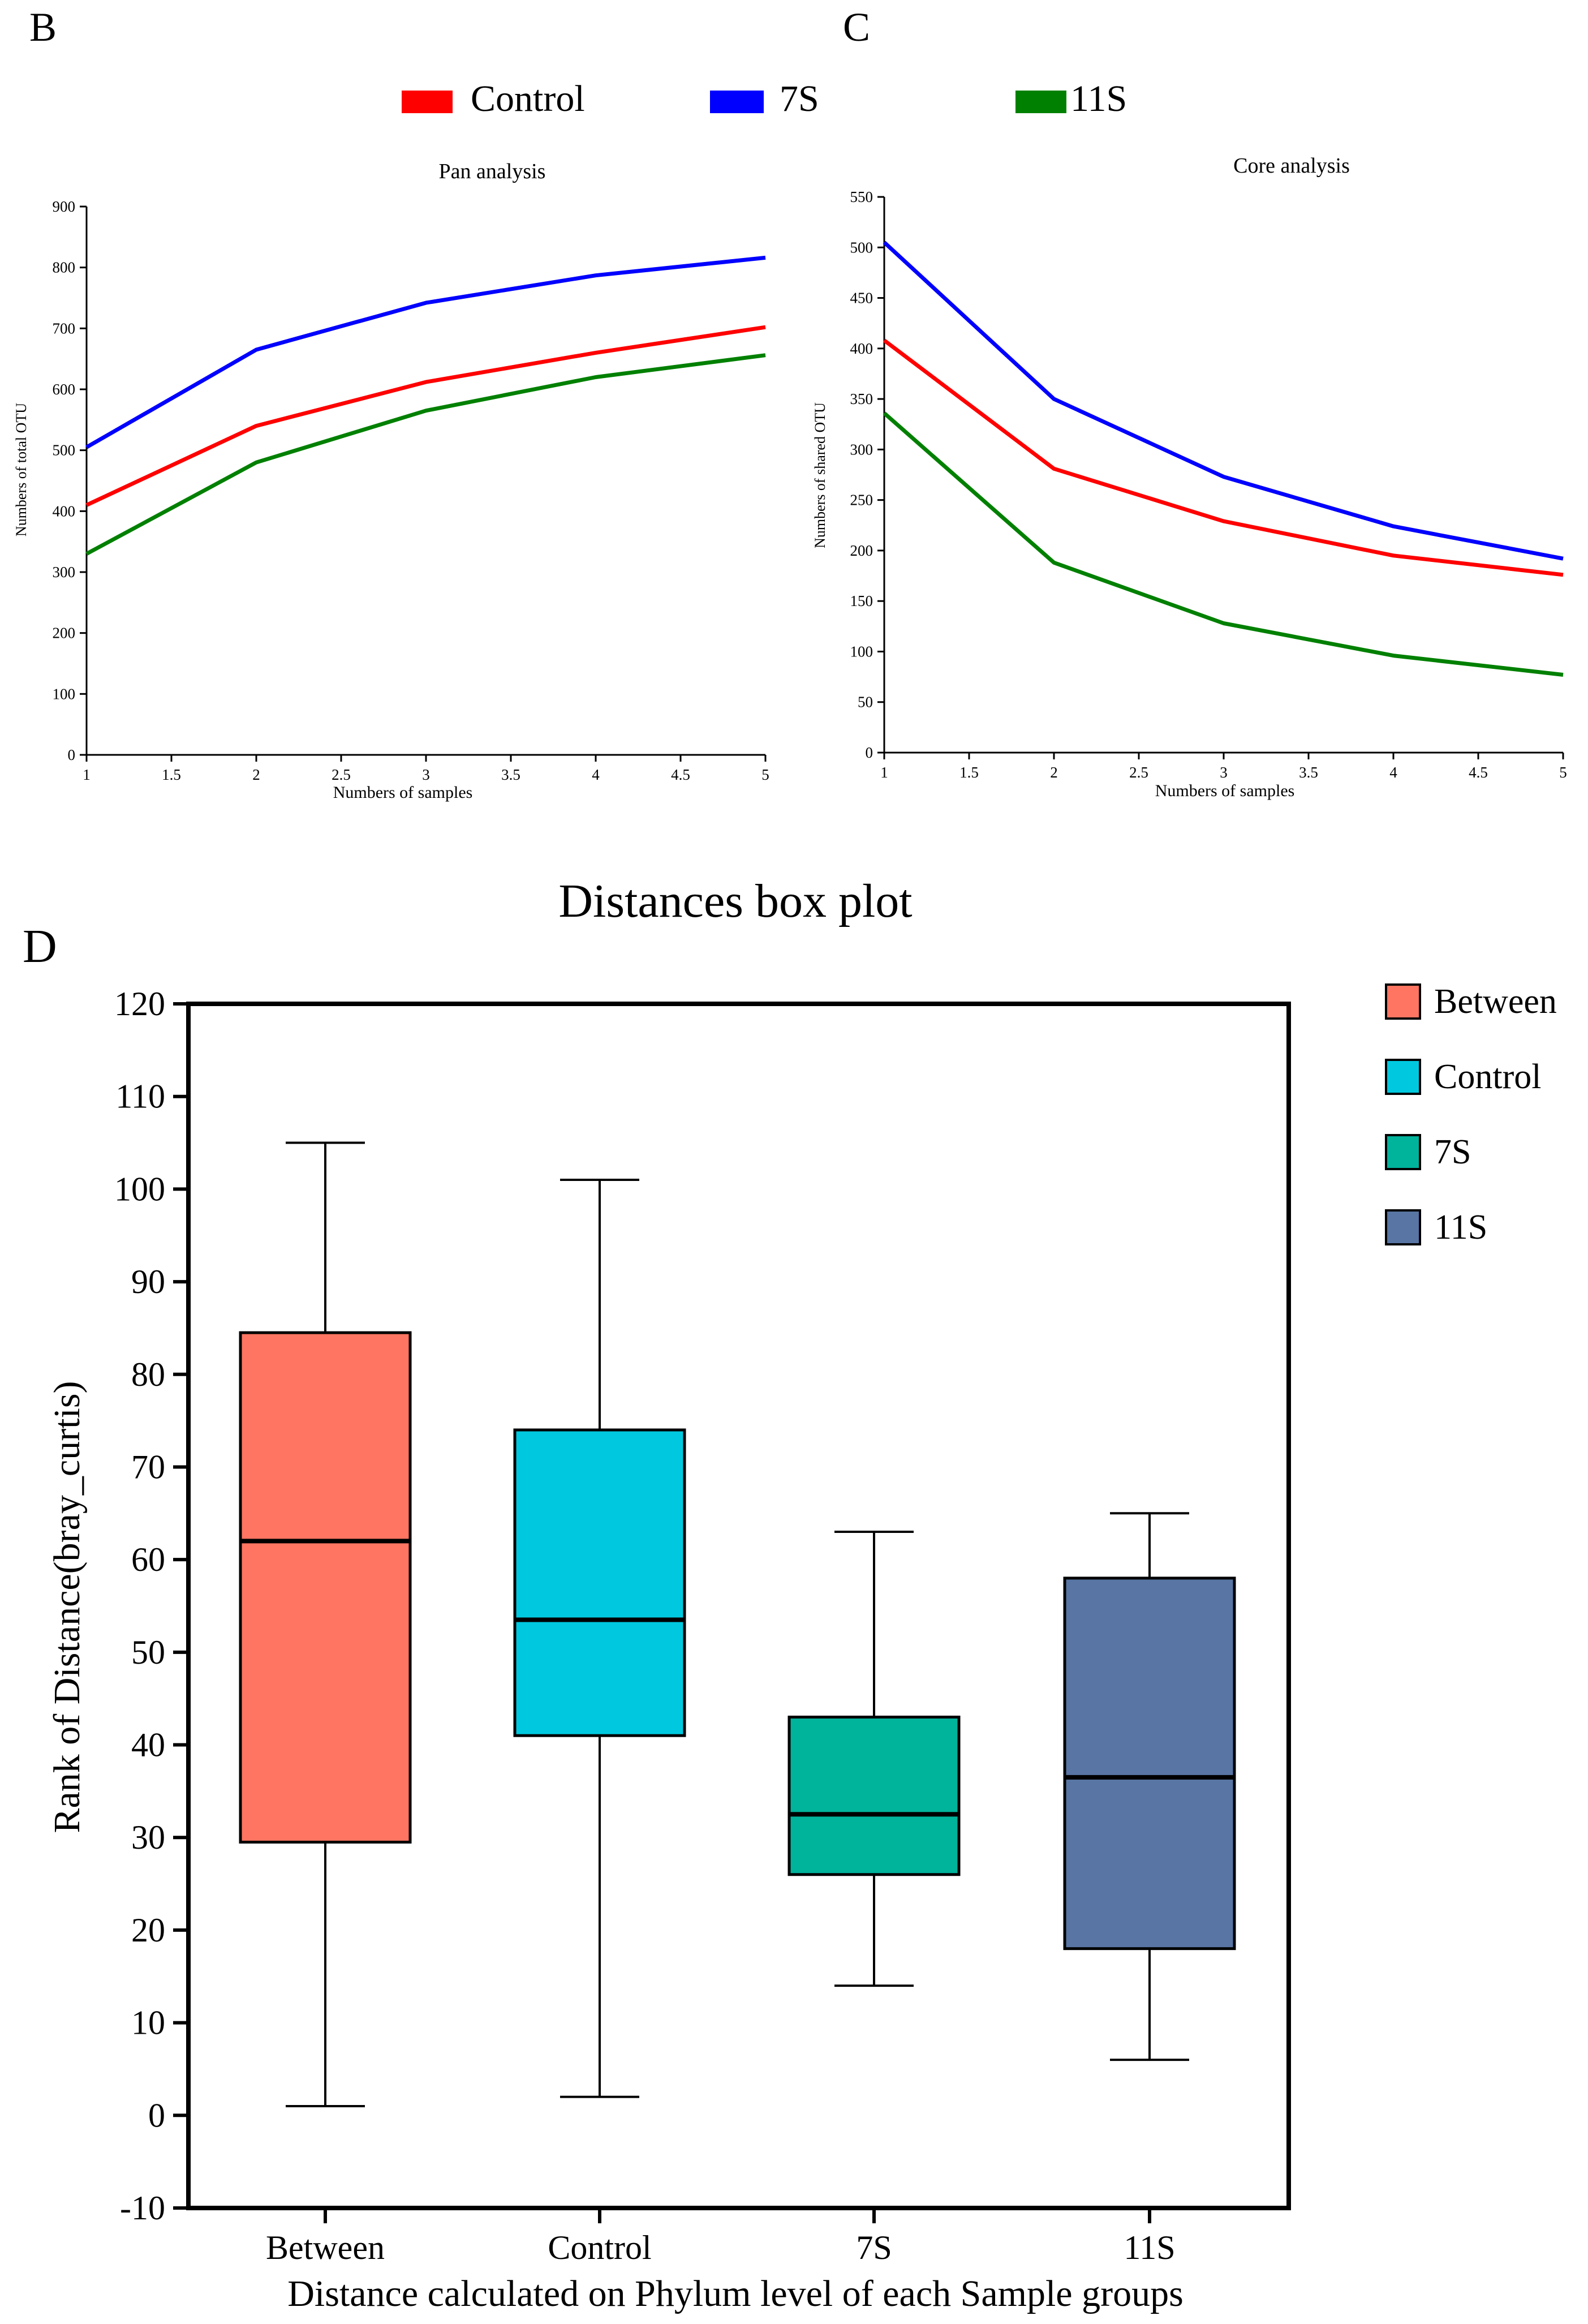  Describe the element at coordinates (140, 1096) in the screenshot. I see `y-tick-label: 110` at that location.